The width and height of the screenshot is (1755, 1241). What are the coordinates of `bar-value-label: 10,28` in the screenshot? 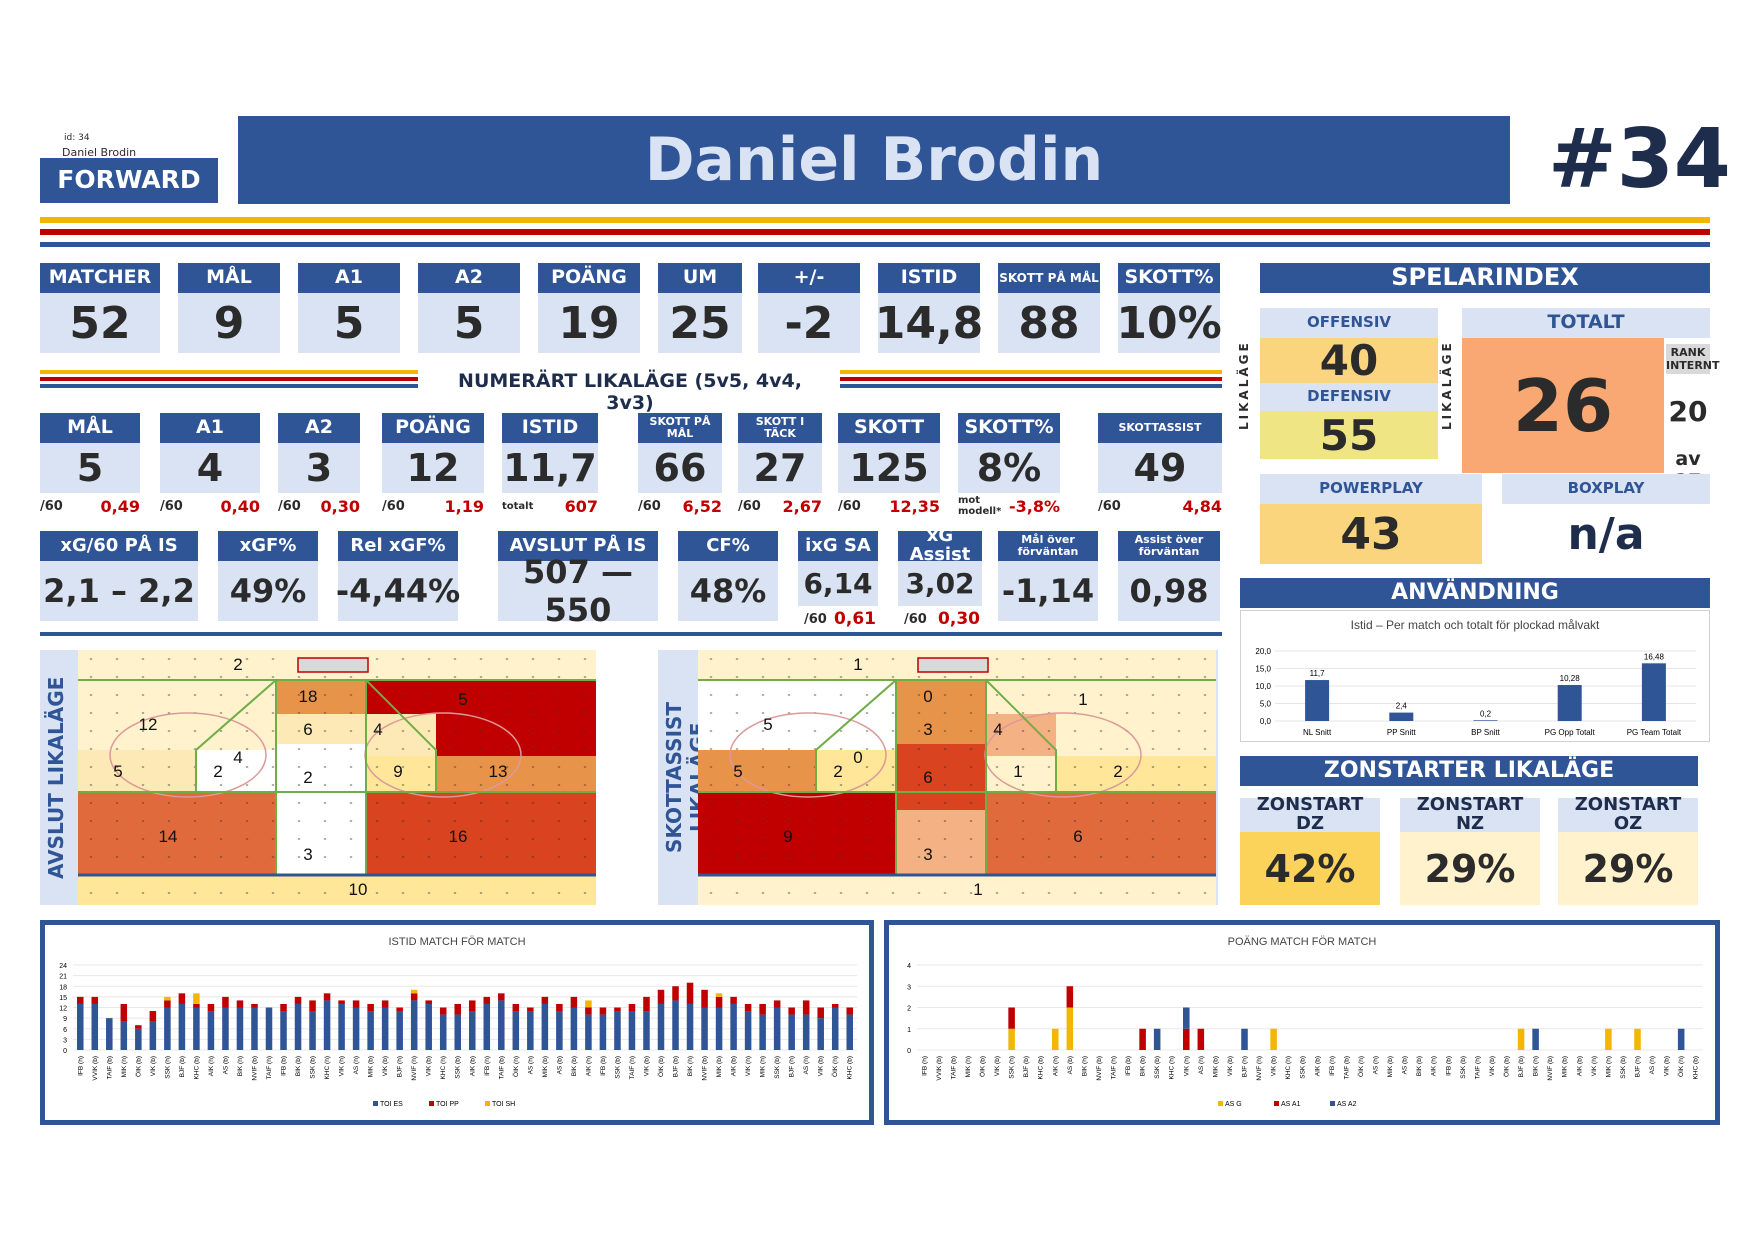 It's located at (1570, 678).